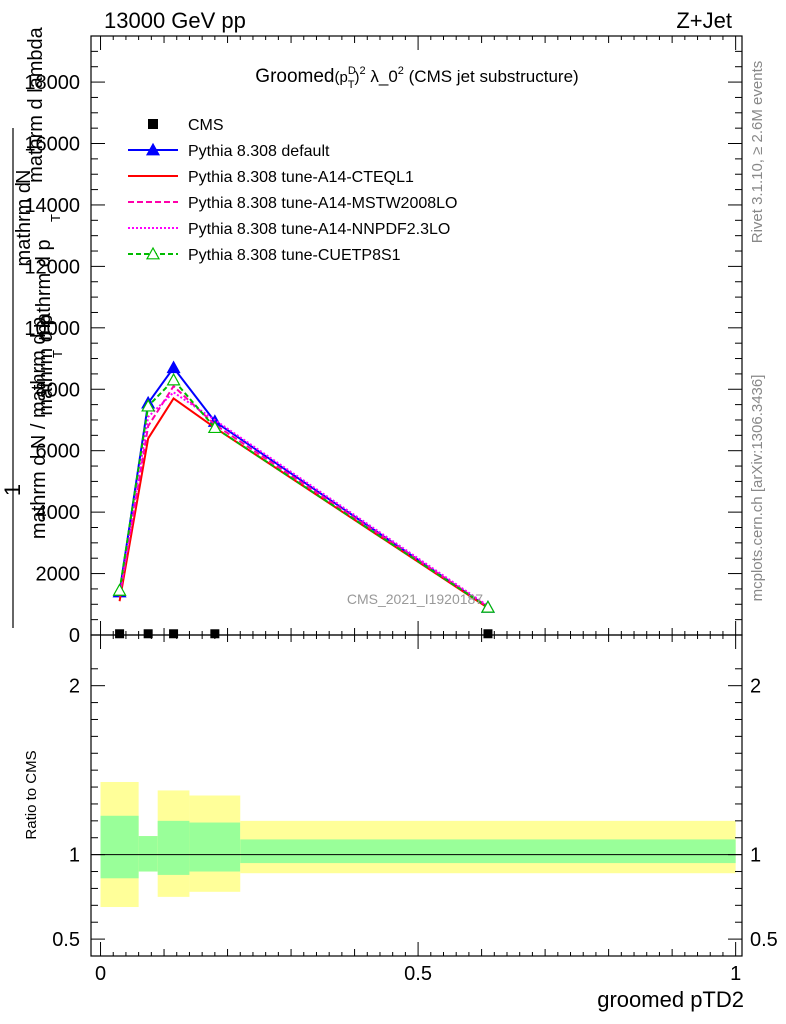 Image resolution: width=786 pixels, height=1024 pixels. Describe the element at coordinates (757, 488) in the screenshot. I see `mcplots-label: mcplots.cern.ch [arXiv:1306.3436]` at that location.